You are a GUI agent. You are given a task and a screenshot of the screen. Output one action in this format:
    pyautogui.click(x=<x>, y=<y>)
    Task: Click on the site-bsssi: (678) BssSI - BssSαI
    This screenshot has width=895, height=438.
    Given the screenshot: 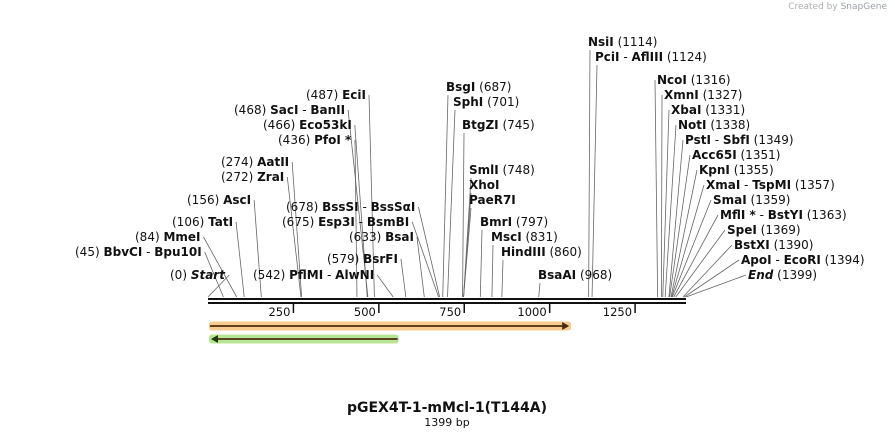 What is the action you would take?
    pyautogui.click(x=350, y=207)
    